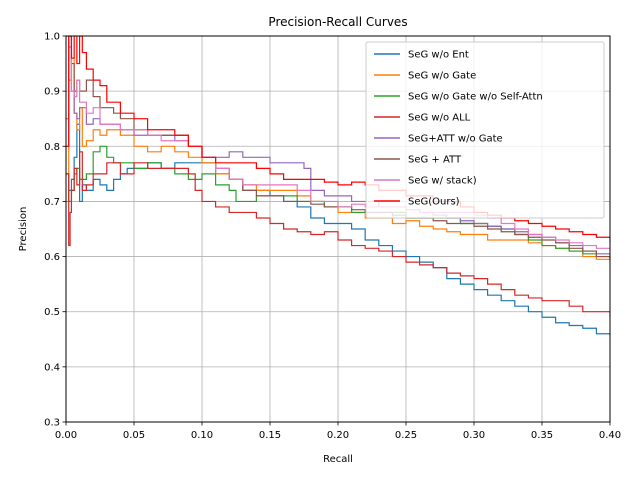 The width and height of the screenshot is (640, 480). What do you see at coordinates (338, 435) in the screenshot?
I see `x-tick-label: 0.20` at bounding box center [338, 435].